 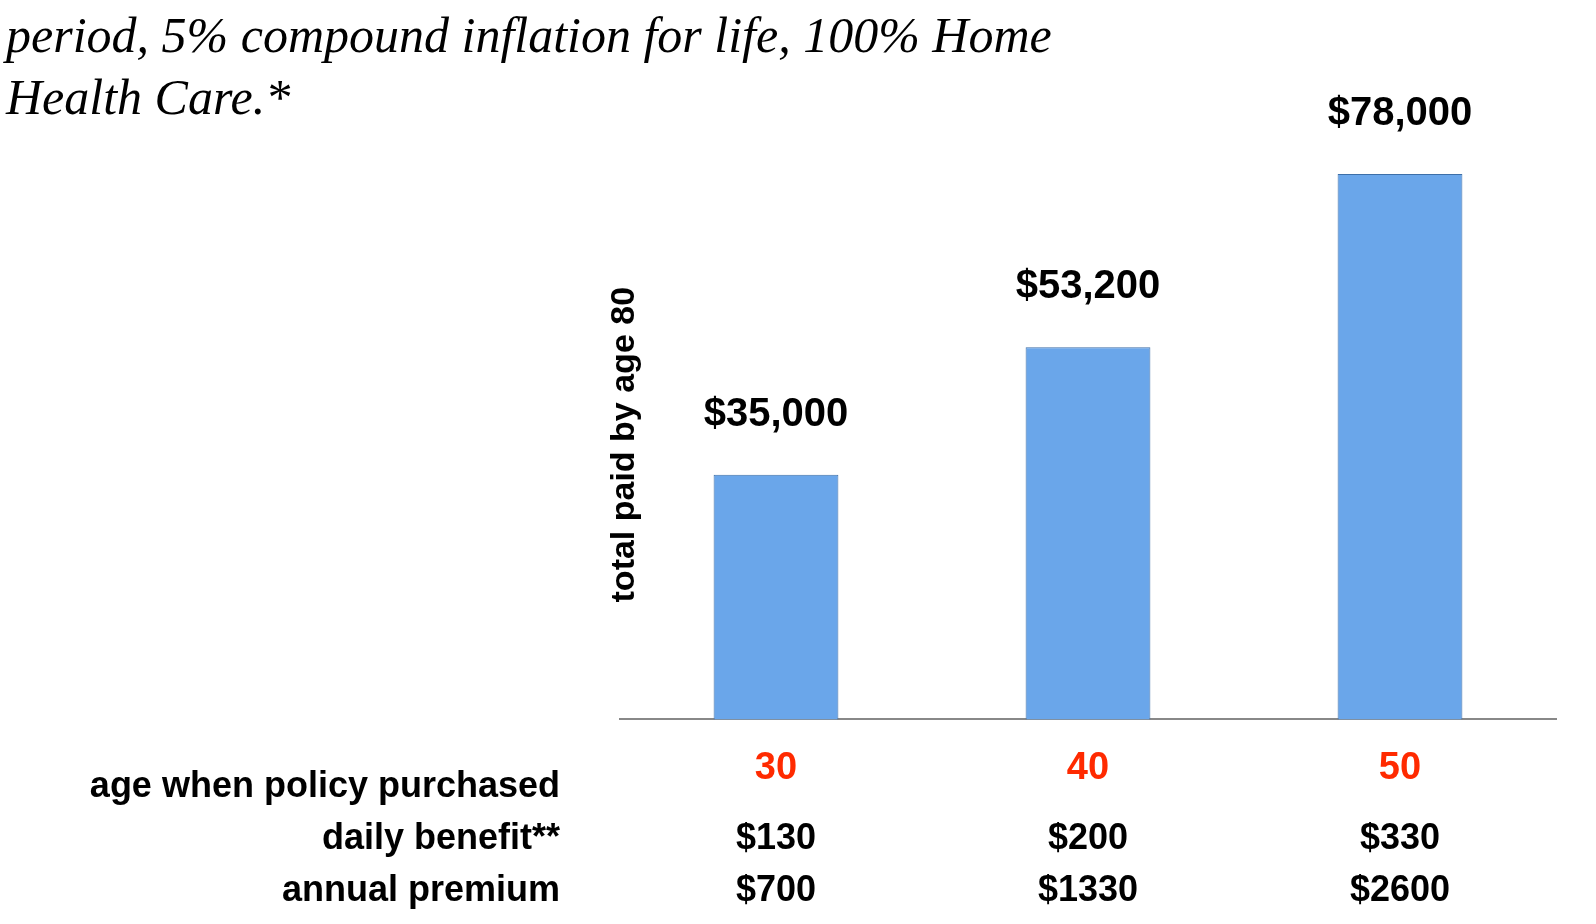 I want to click on text: $330, so click(x=1400, y=836).